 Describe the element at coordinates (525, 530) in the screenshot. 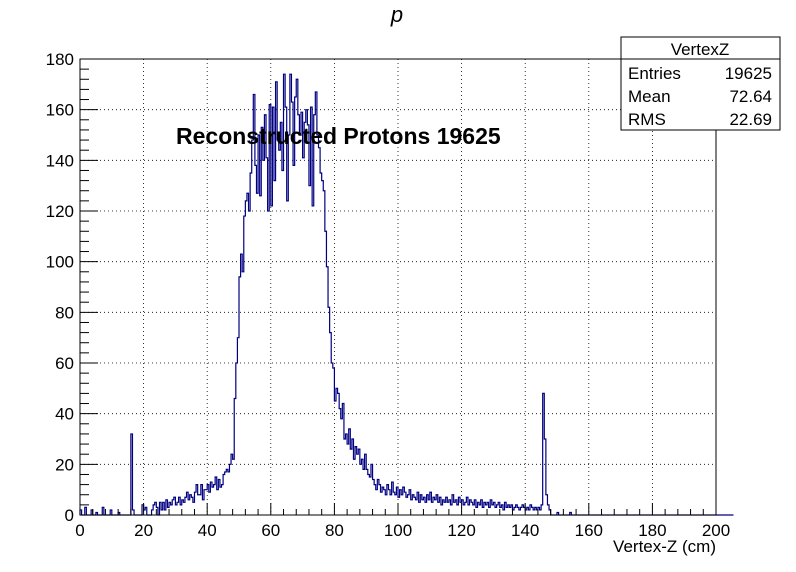

I see `x-tick-label: 140` at that location.